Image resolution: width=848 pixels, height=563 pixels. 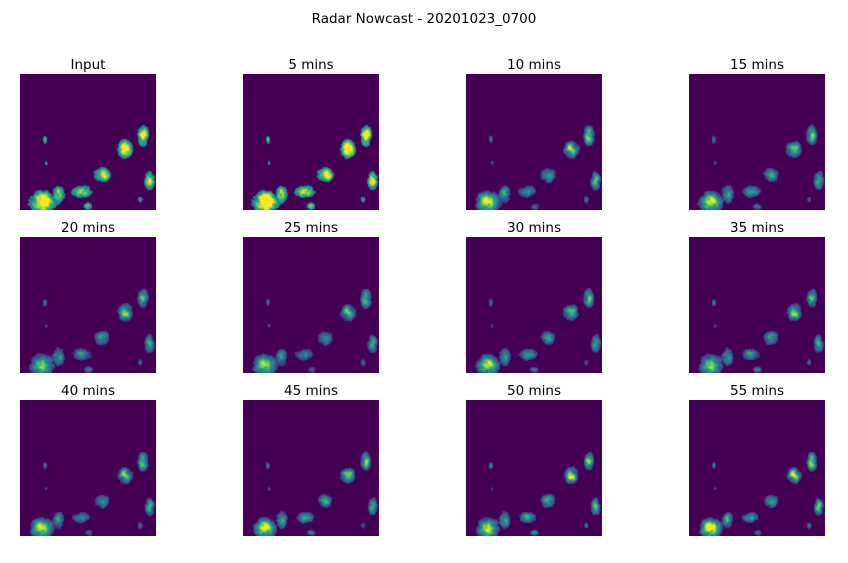 I want to click on nowcast-panel: 30 mins, so click(x=534, y=296).